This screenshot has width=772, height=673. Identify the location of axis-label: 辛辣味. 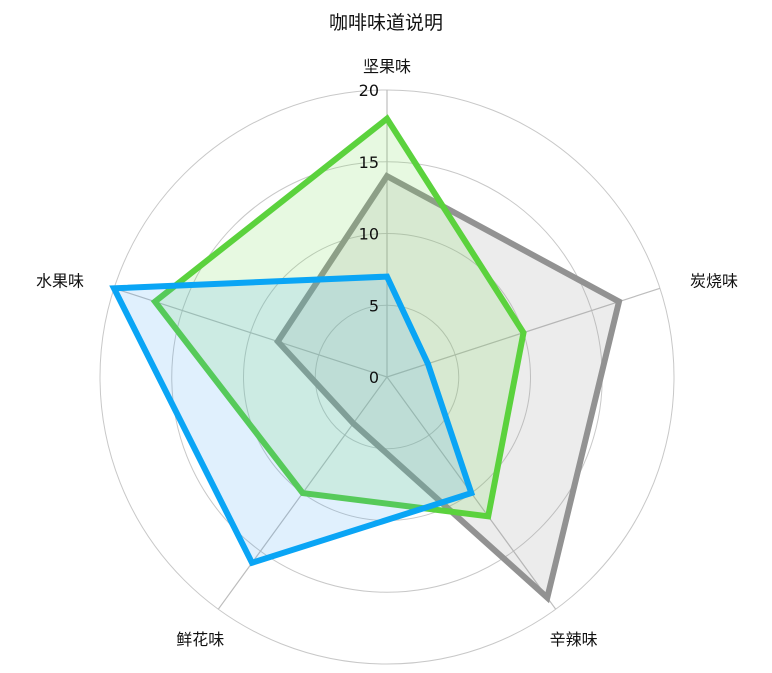
(574, 639).